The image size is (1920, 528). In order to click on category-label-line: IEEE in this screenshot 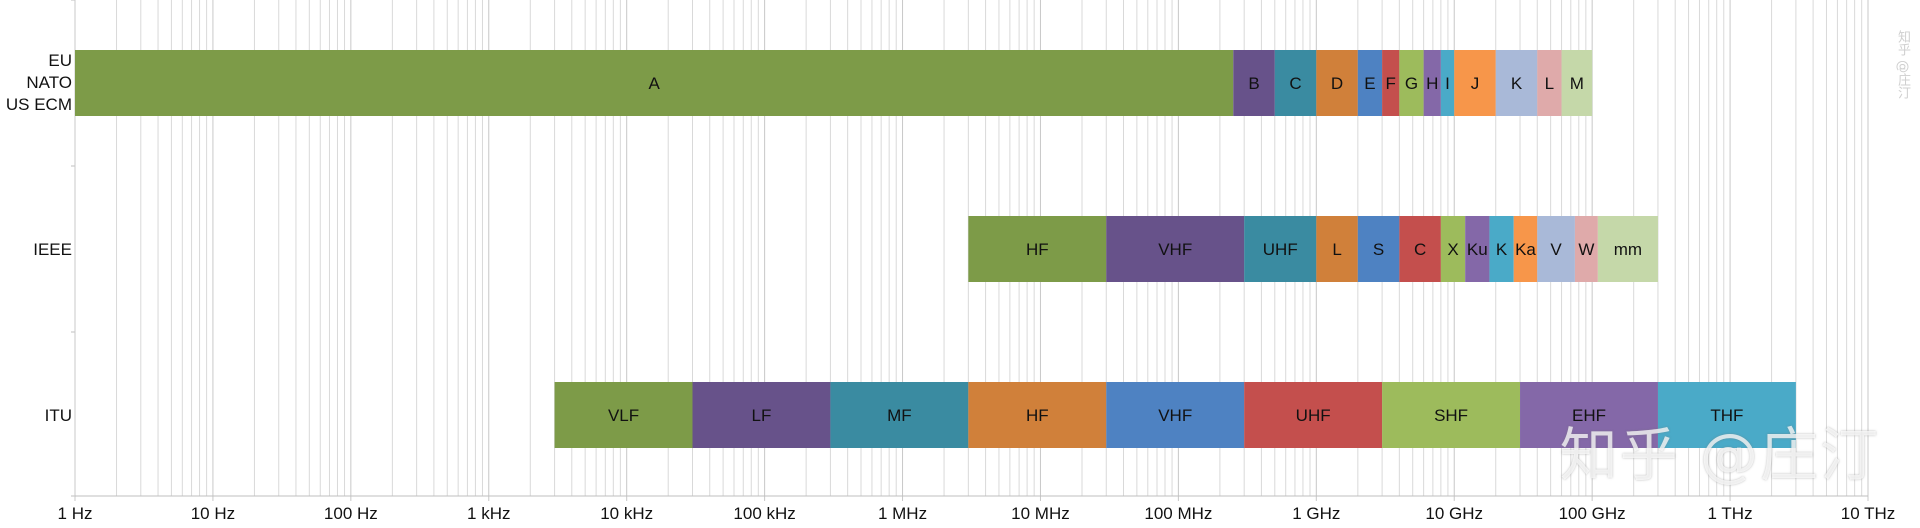, I will do `click(52, 249)`.